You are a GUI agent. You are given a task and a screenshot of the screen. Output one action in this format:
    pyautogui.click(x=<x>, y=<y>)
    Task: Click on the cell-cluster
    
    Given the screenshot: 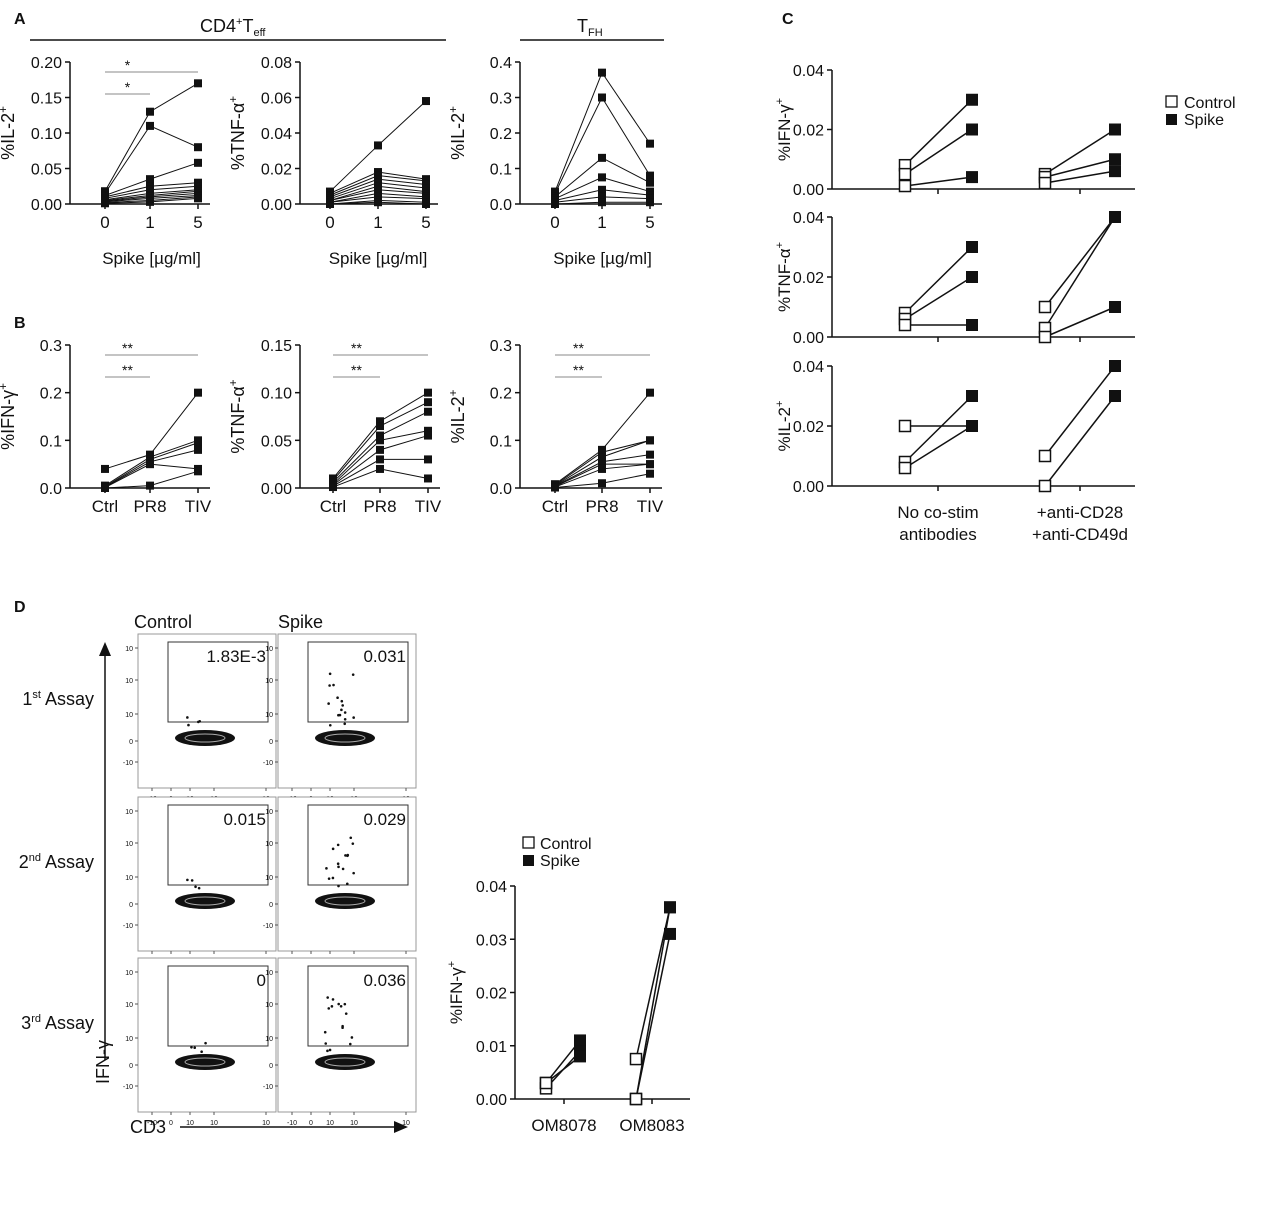 What is the action you would take?
    pyautogui.click(x=205, y=738)
    